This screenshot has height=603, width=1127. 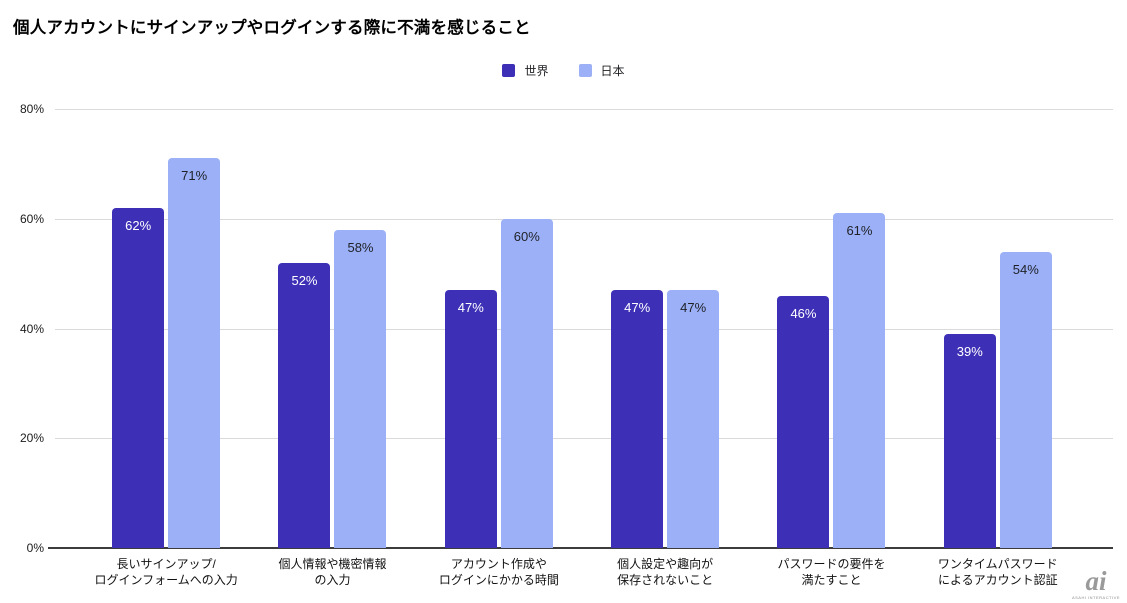 I want to click on x-axis-label-4: パスワードの要件を 満たすこと, so click(x=831, y=572).